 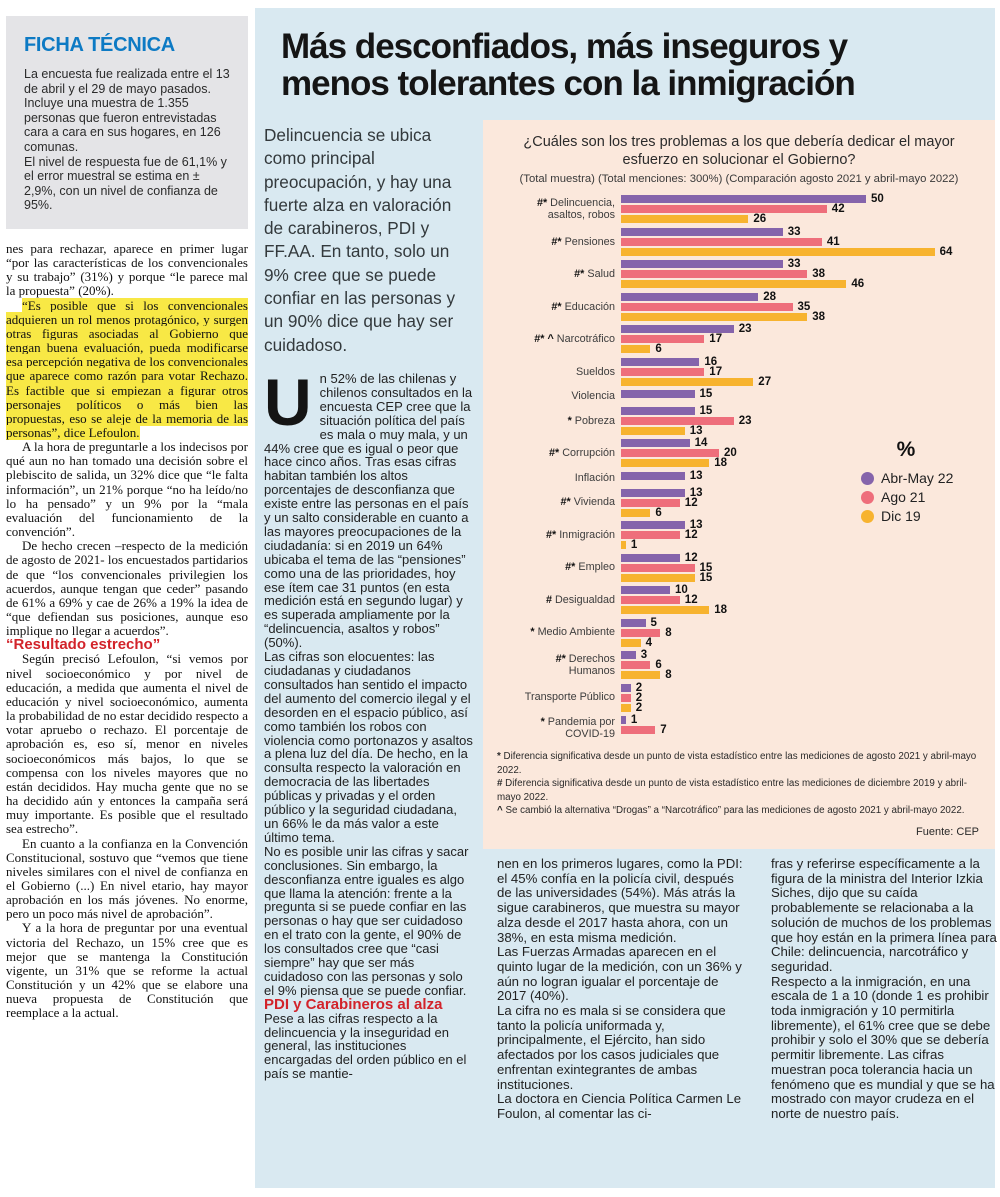 I want to click on chart-row: # Desigualdad 10 12 18, so click(x=746, y=600).